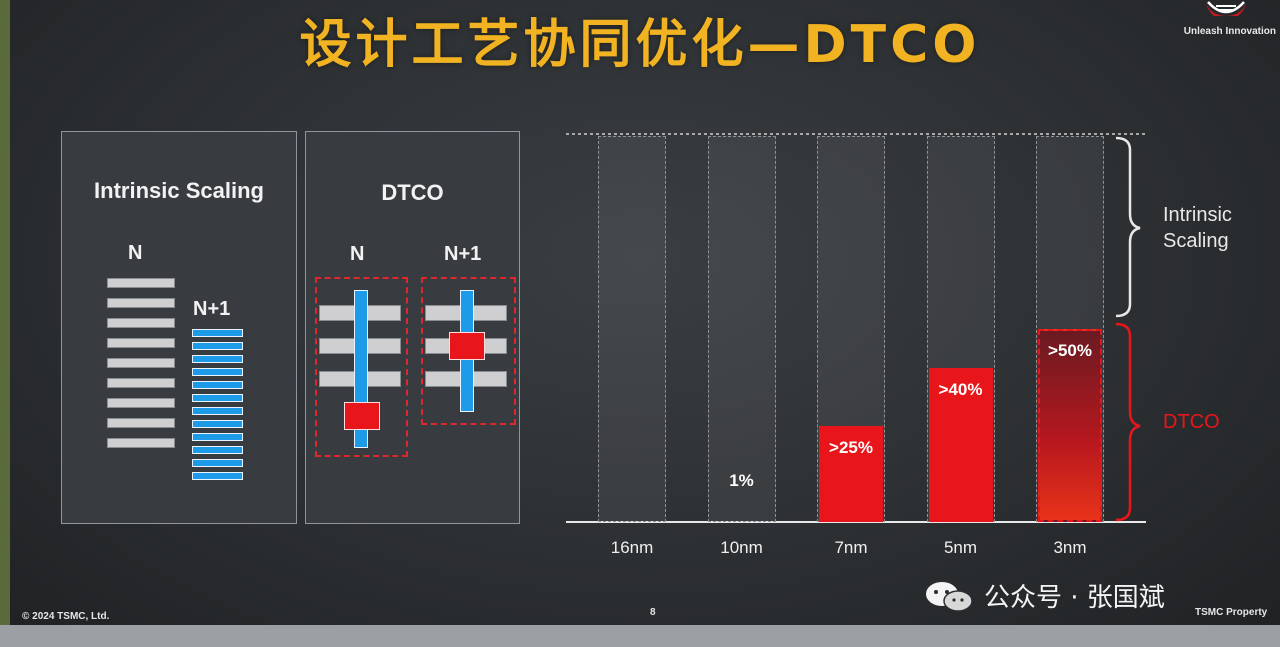 The width and height of the screenshot is (1280, 647). Describe the element at coordinates (741, 329) in the screenshot. I see `scaling-column-10nm` at that location.